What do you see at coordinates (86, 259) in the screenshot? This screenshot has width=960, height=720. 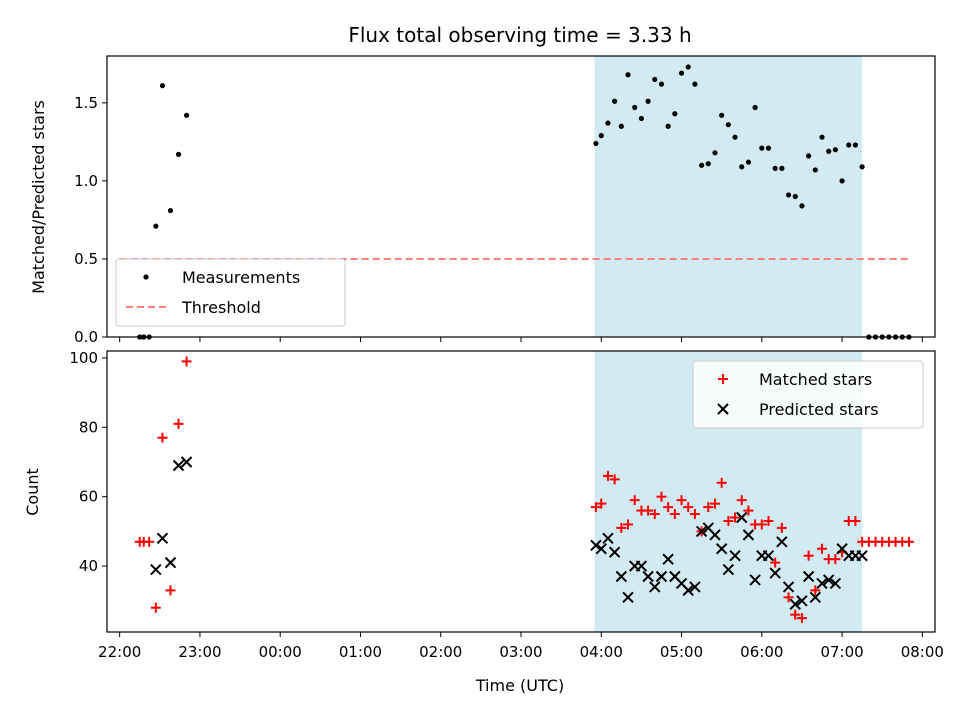 I see `y-tick-label: 0.5` at bounding box center [86, 259].